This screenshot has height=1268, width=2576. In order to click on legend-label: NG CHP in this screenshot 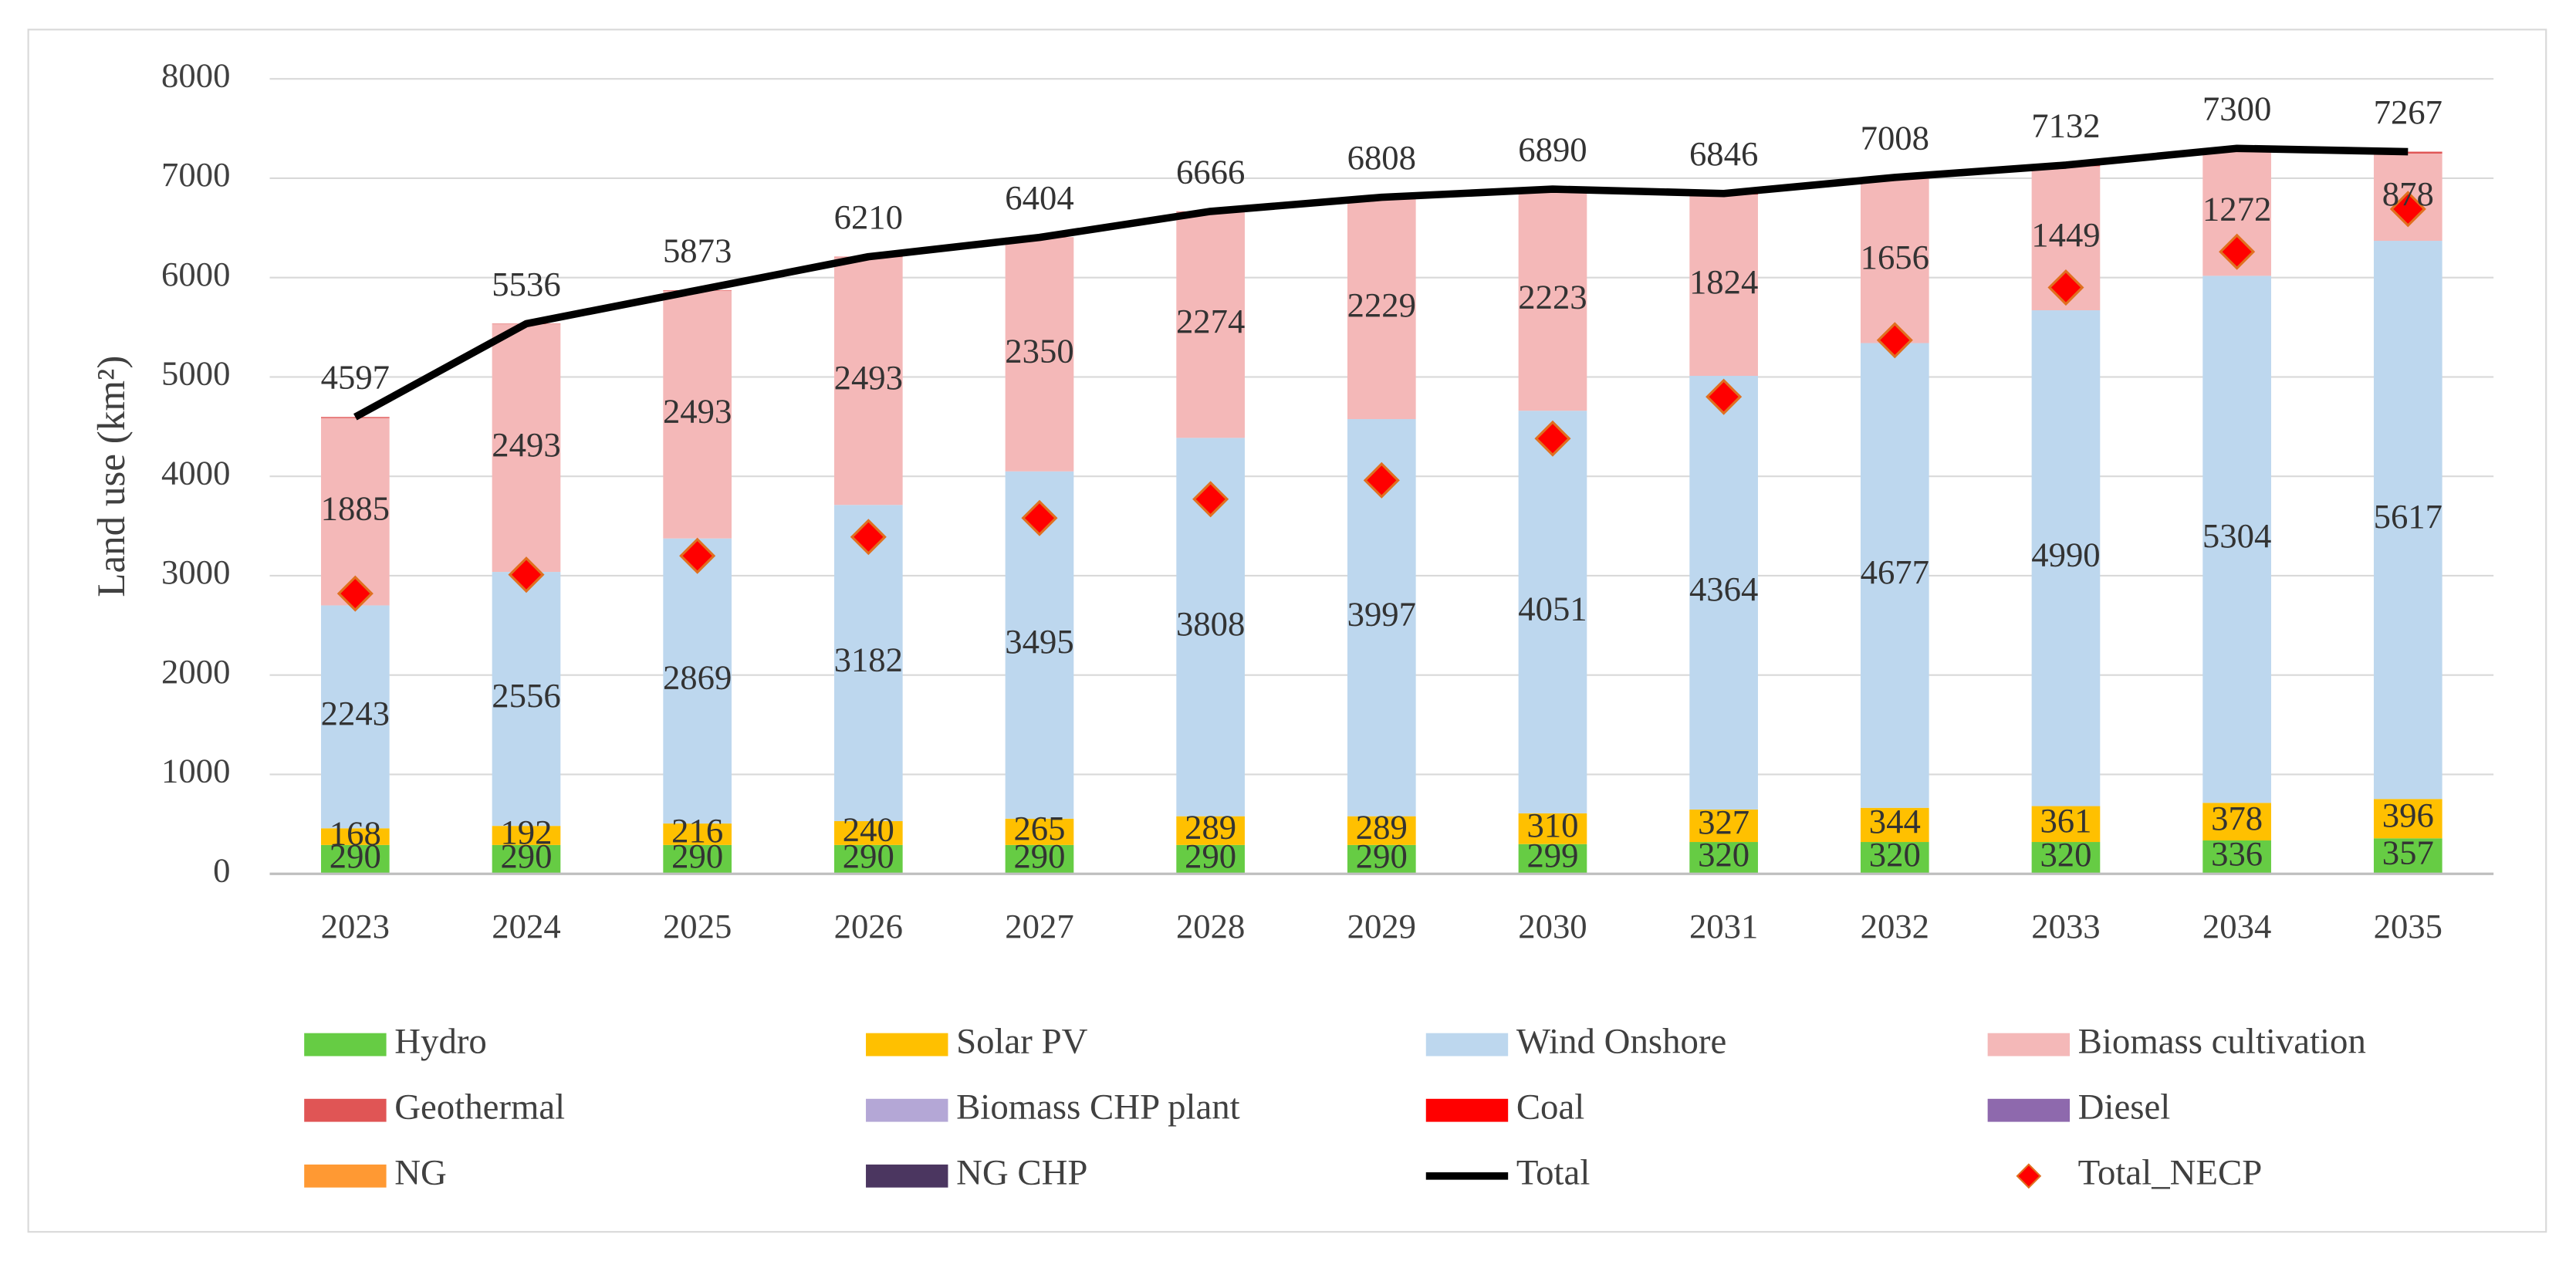, I will do `click(1021, 1173)`.